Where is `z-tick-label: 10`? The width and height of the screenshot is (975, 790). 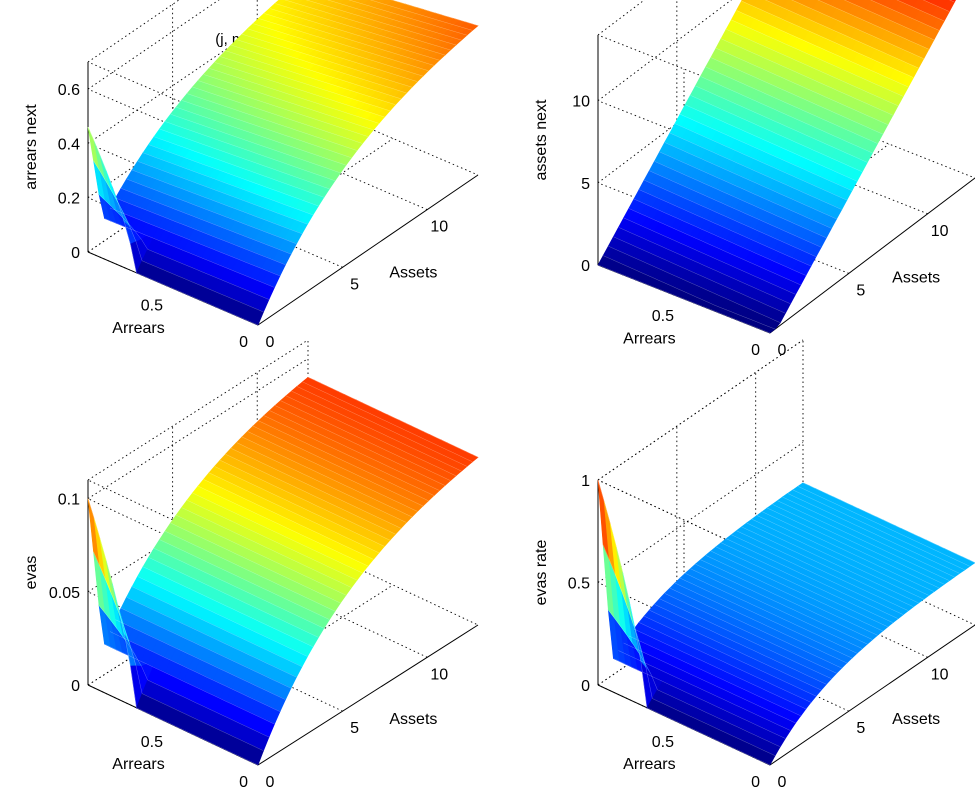
z-tick-label: 10 is located at coordinates (581, 102).